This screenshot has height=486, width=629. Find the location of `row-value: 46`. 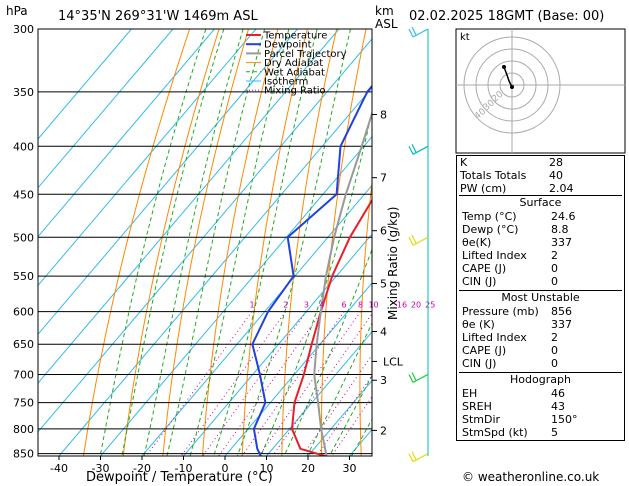

row-value: 46 is located at coordinates (558, 393).